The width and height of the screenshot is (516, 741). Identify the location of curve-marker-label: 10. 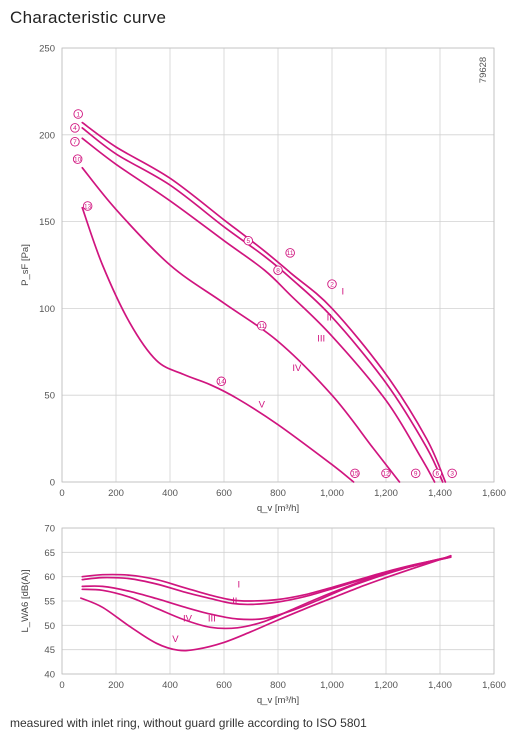
(78, 159).